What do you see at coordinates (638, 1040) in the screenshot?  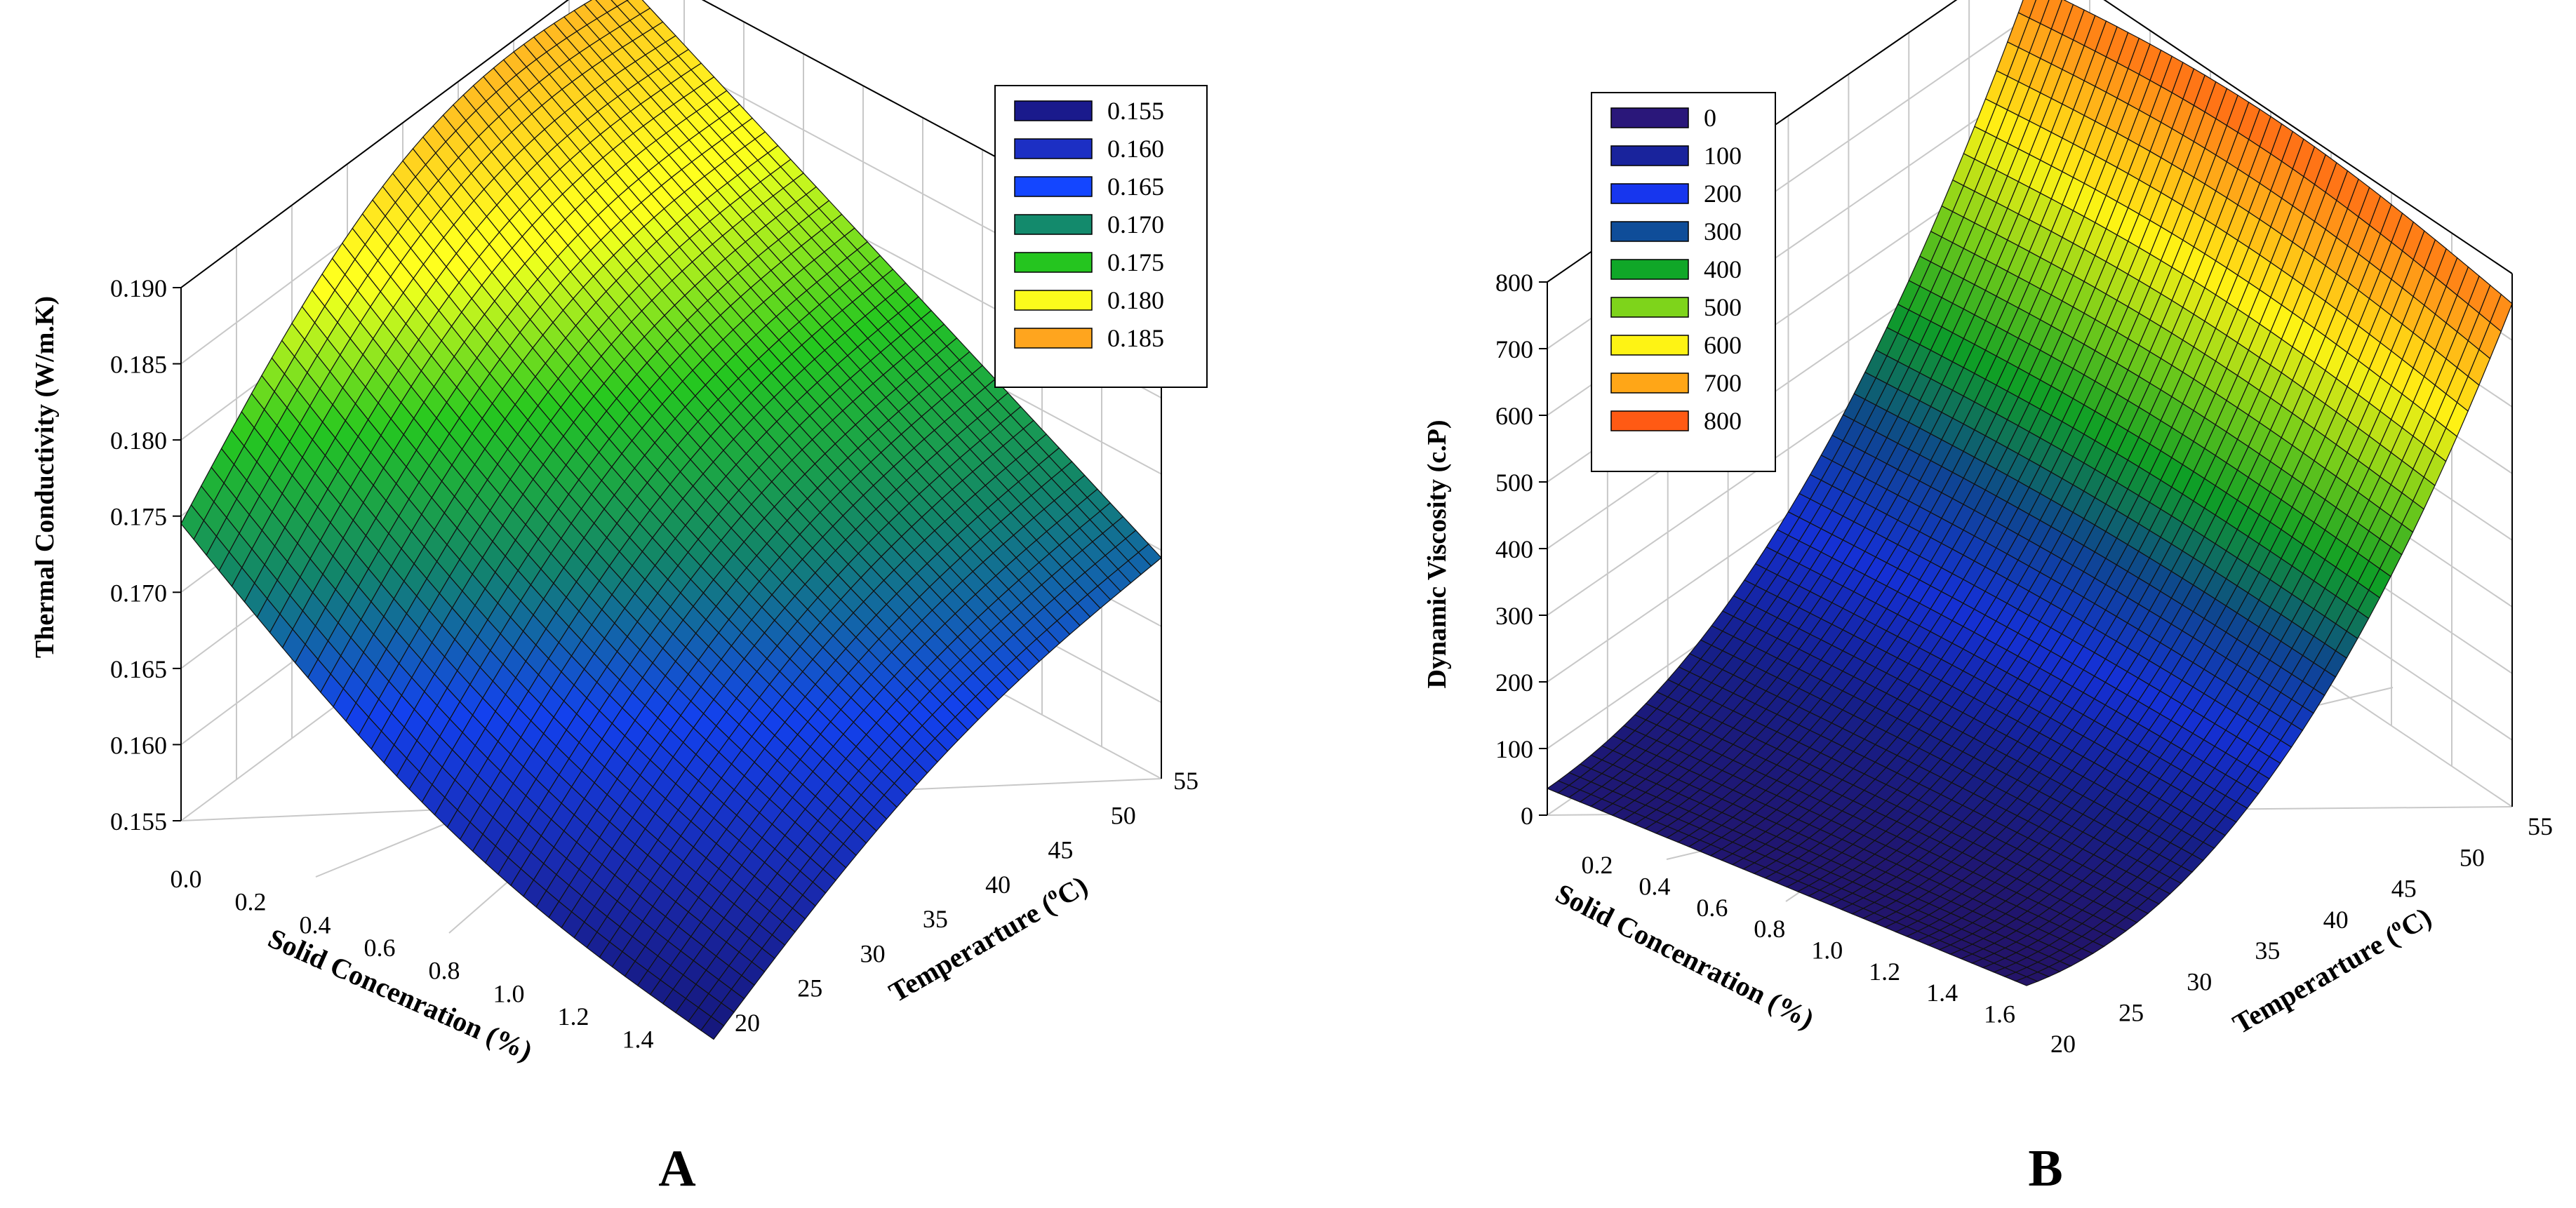 I see `a-x-tick-label: 1.4` at bounding box center [638, 1040].